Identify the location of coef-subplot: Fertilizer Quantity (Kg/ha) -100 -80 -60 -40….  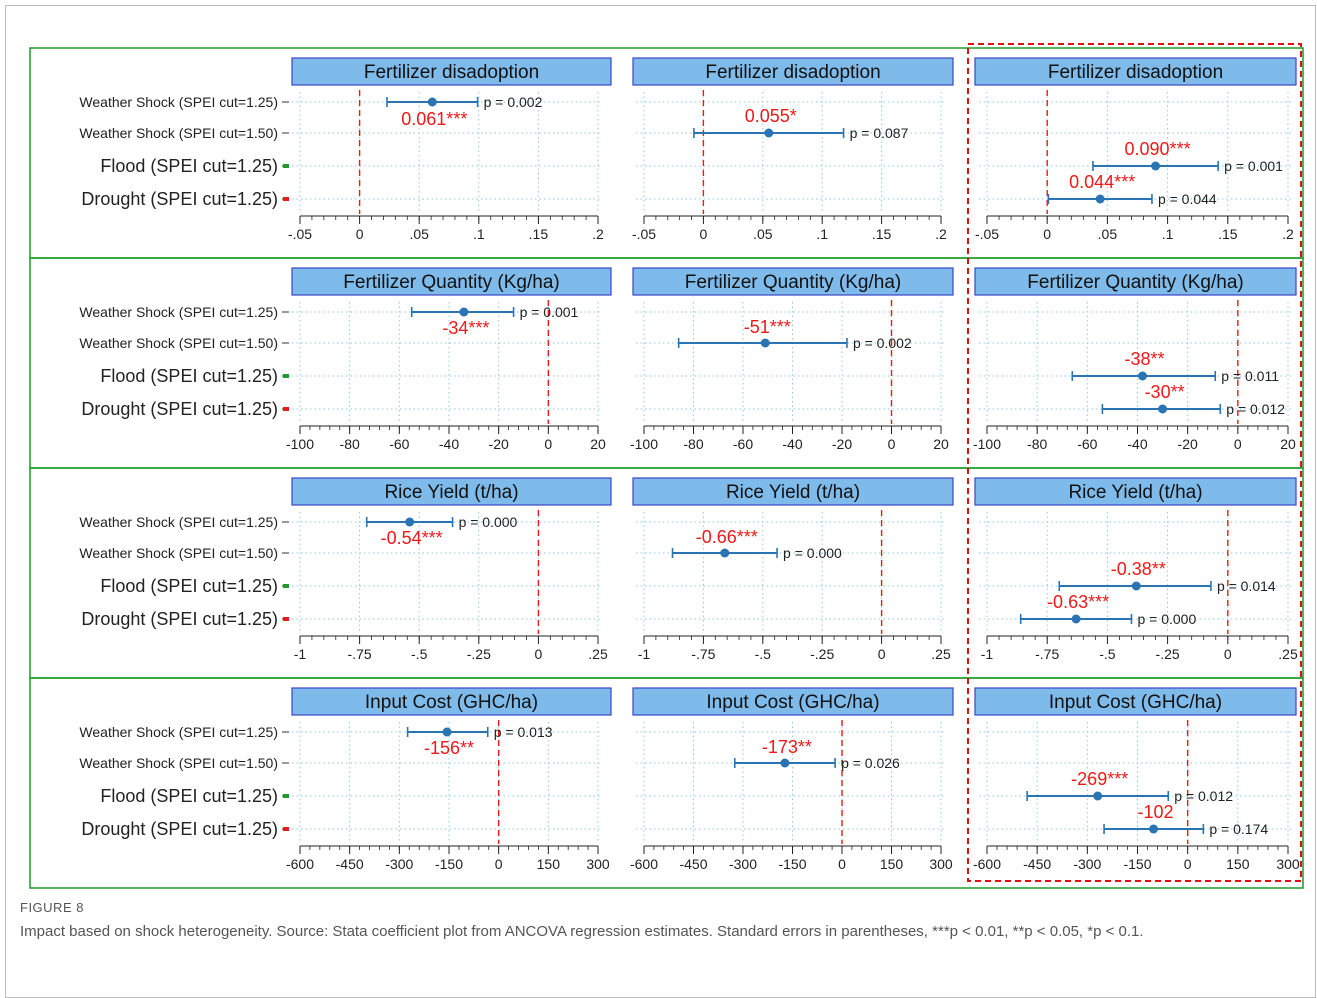
(449, 359).